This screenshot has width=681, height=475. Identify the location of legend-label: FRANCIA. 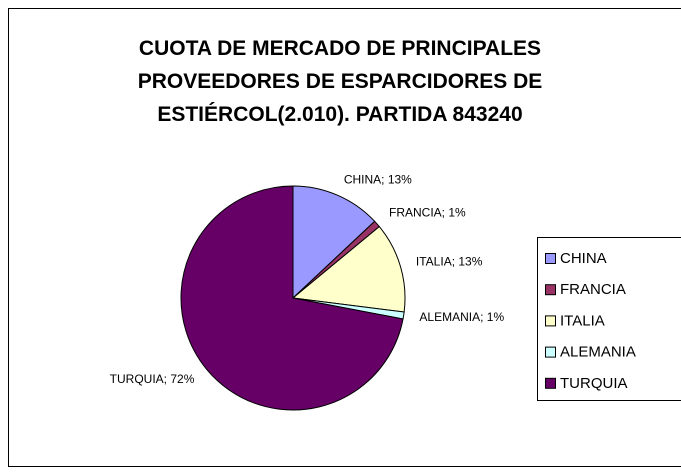
(593, 289).